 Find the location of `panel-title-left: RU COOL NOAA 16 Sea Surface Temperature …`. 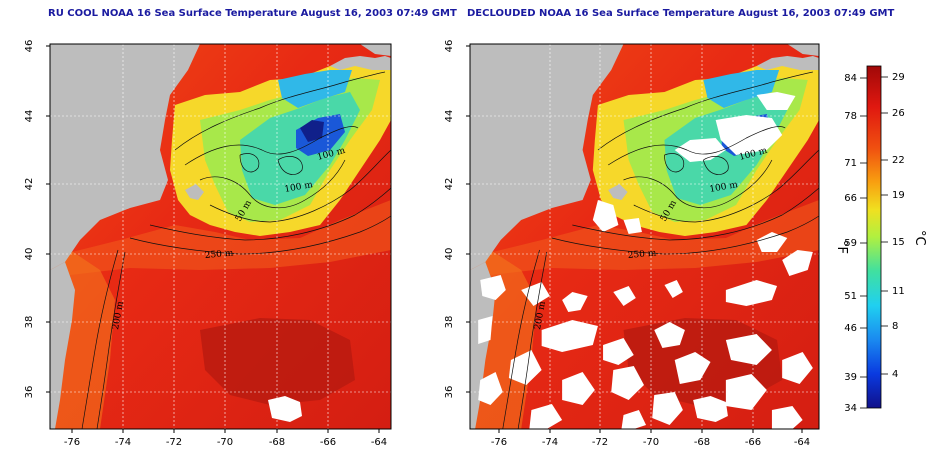

panel-title-left: RU COOL NOAA 16 Sea Surface Temperature … is located at coordinates (252, 13).